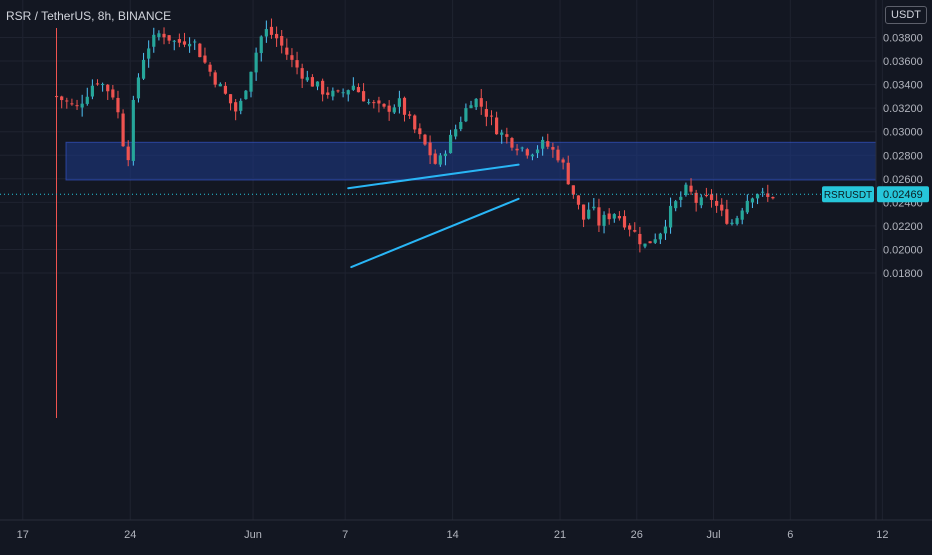 This screenshot has width=932, height=555. I want to click on x-tick-label: 24, so click(130, 535).